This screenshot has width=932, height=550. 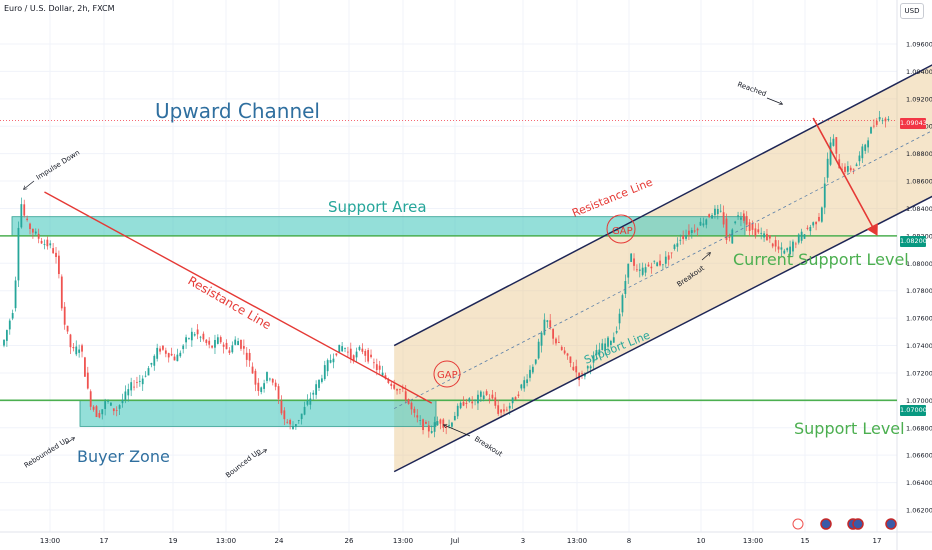 I want to click on x-tick-label: 8, so click(x=629, y=541).